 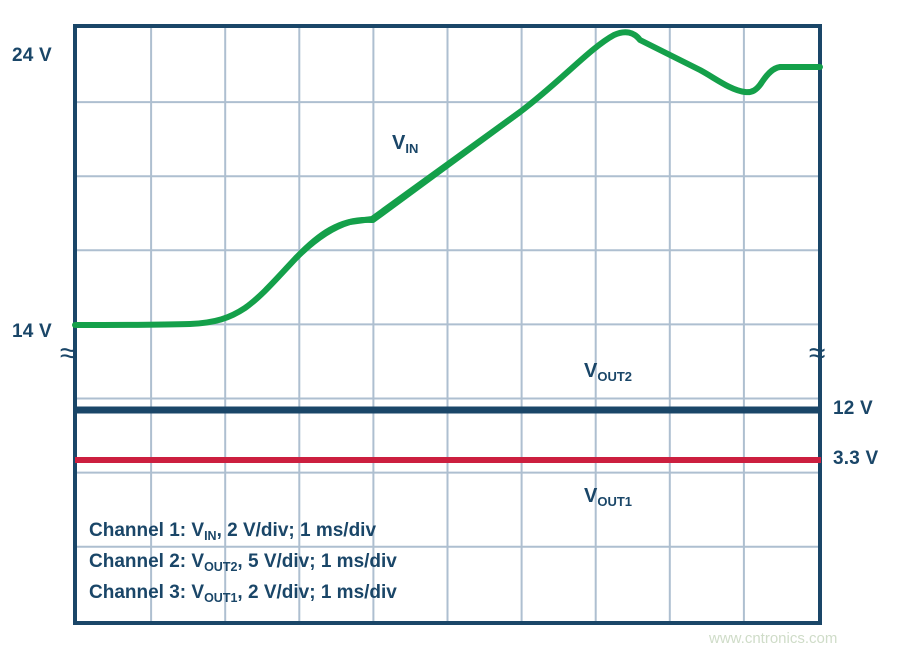 What do you see at coordinates (147, 561) in the screenshot?
I see `legend-row-prefix: Channel 2: V` at bounding box center [147, 561].